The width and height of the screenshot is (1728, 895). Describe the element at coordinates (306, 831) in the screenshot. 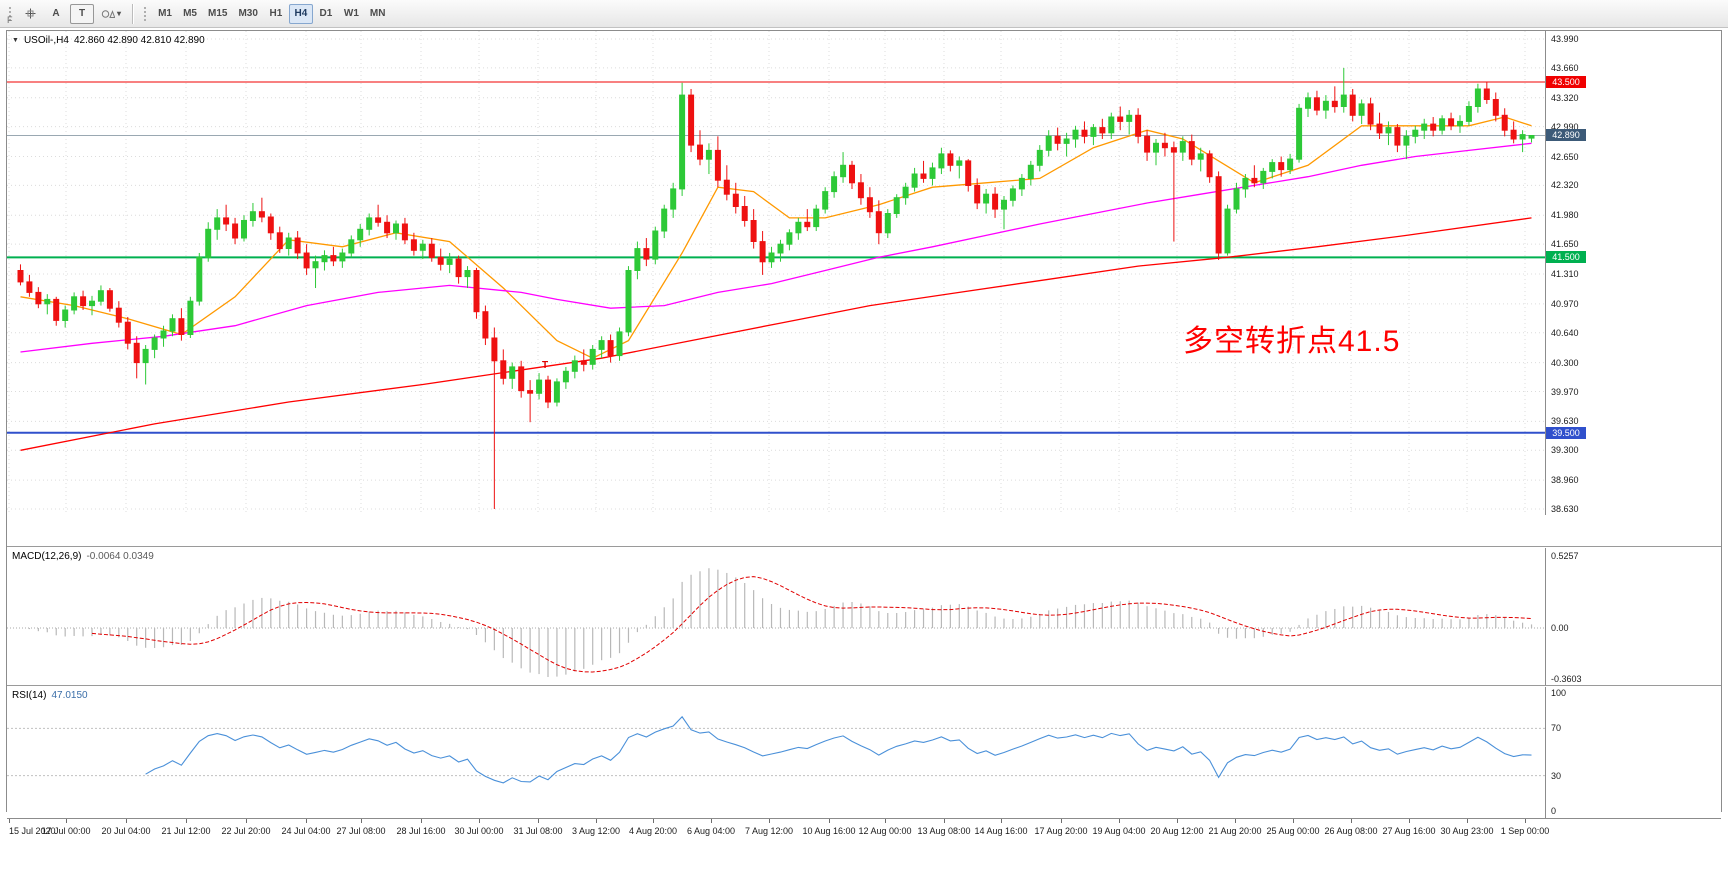

I see `time-axis-label: 24 Jul 04:00` at that location.